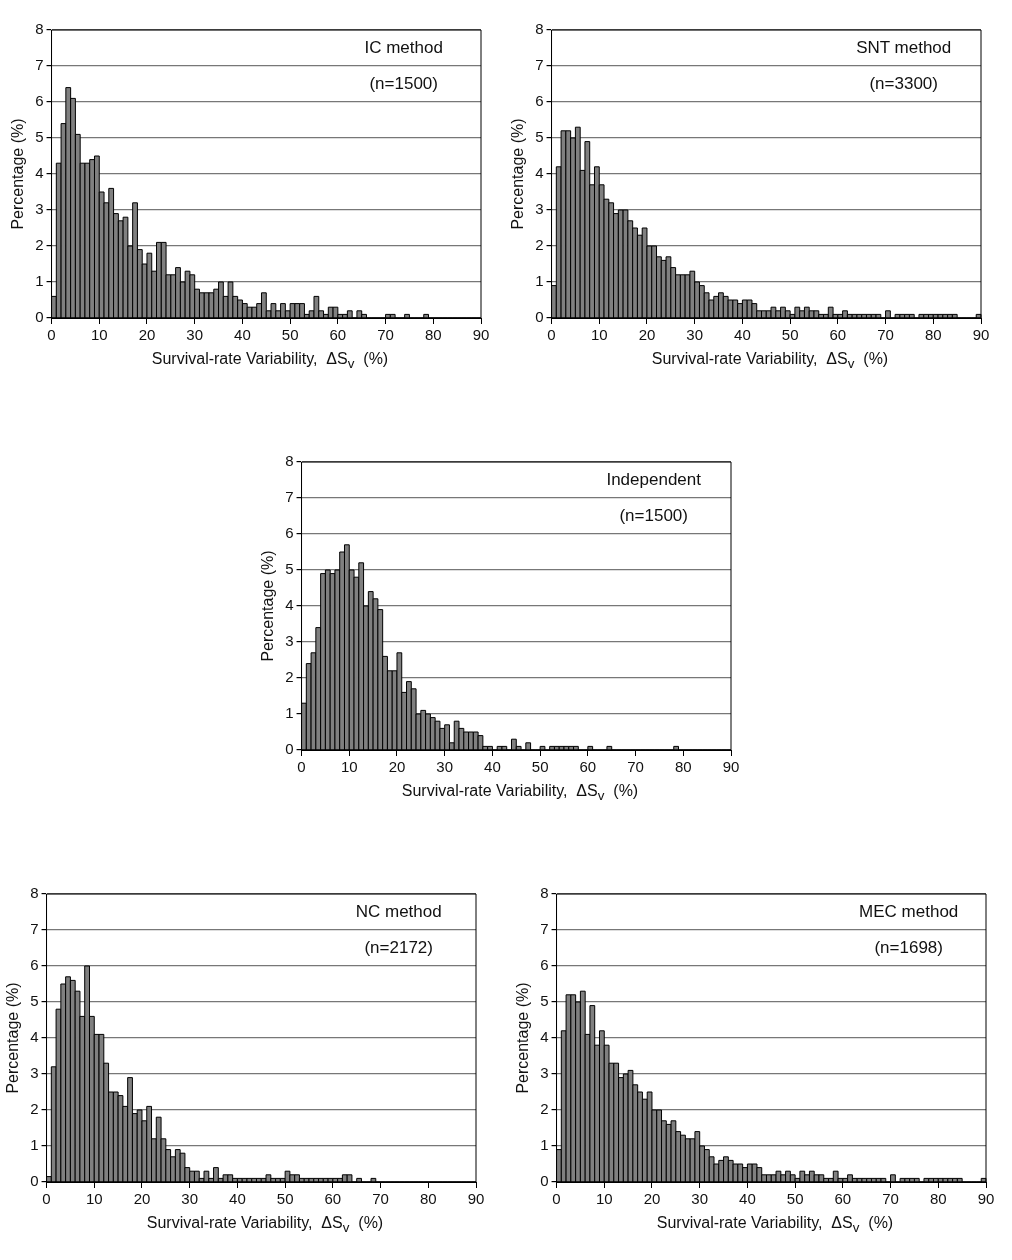 The image size is (1012, 1260). I want to click on annotation: Independent, so click(654, 479).